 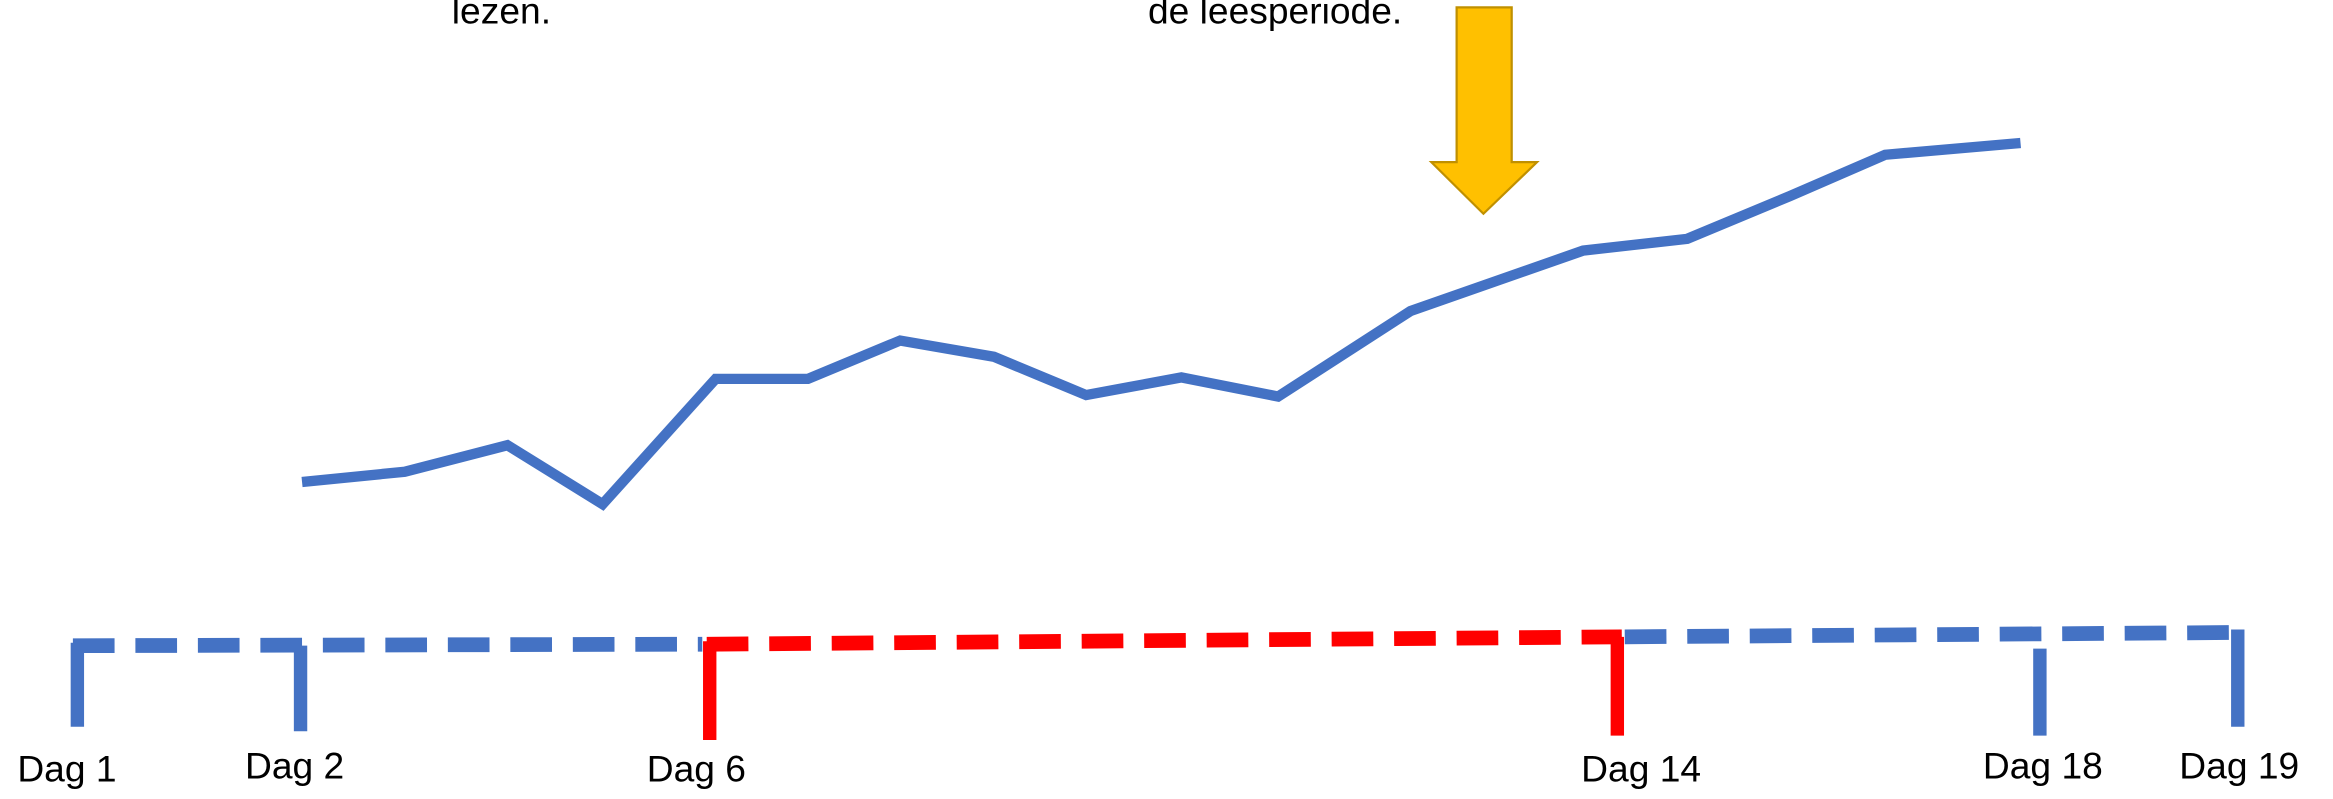 I want to click on day-label: Dag 6, so click(x=696, y=768).